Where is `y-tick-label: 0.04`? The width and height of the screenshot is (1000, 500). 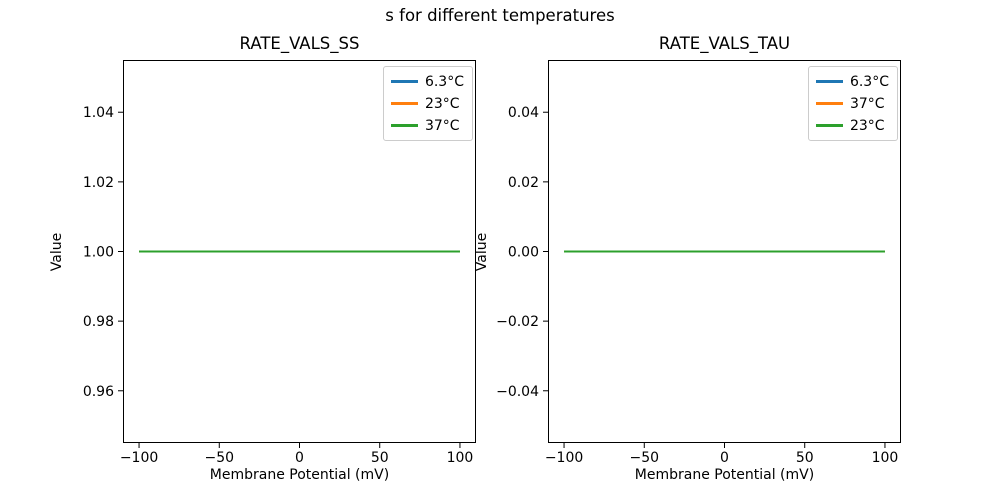 y-tick-label: 0.04 is located at coordinates (523, 113).